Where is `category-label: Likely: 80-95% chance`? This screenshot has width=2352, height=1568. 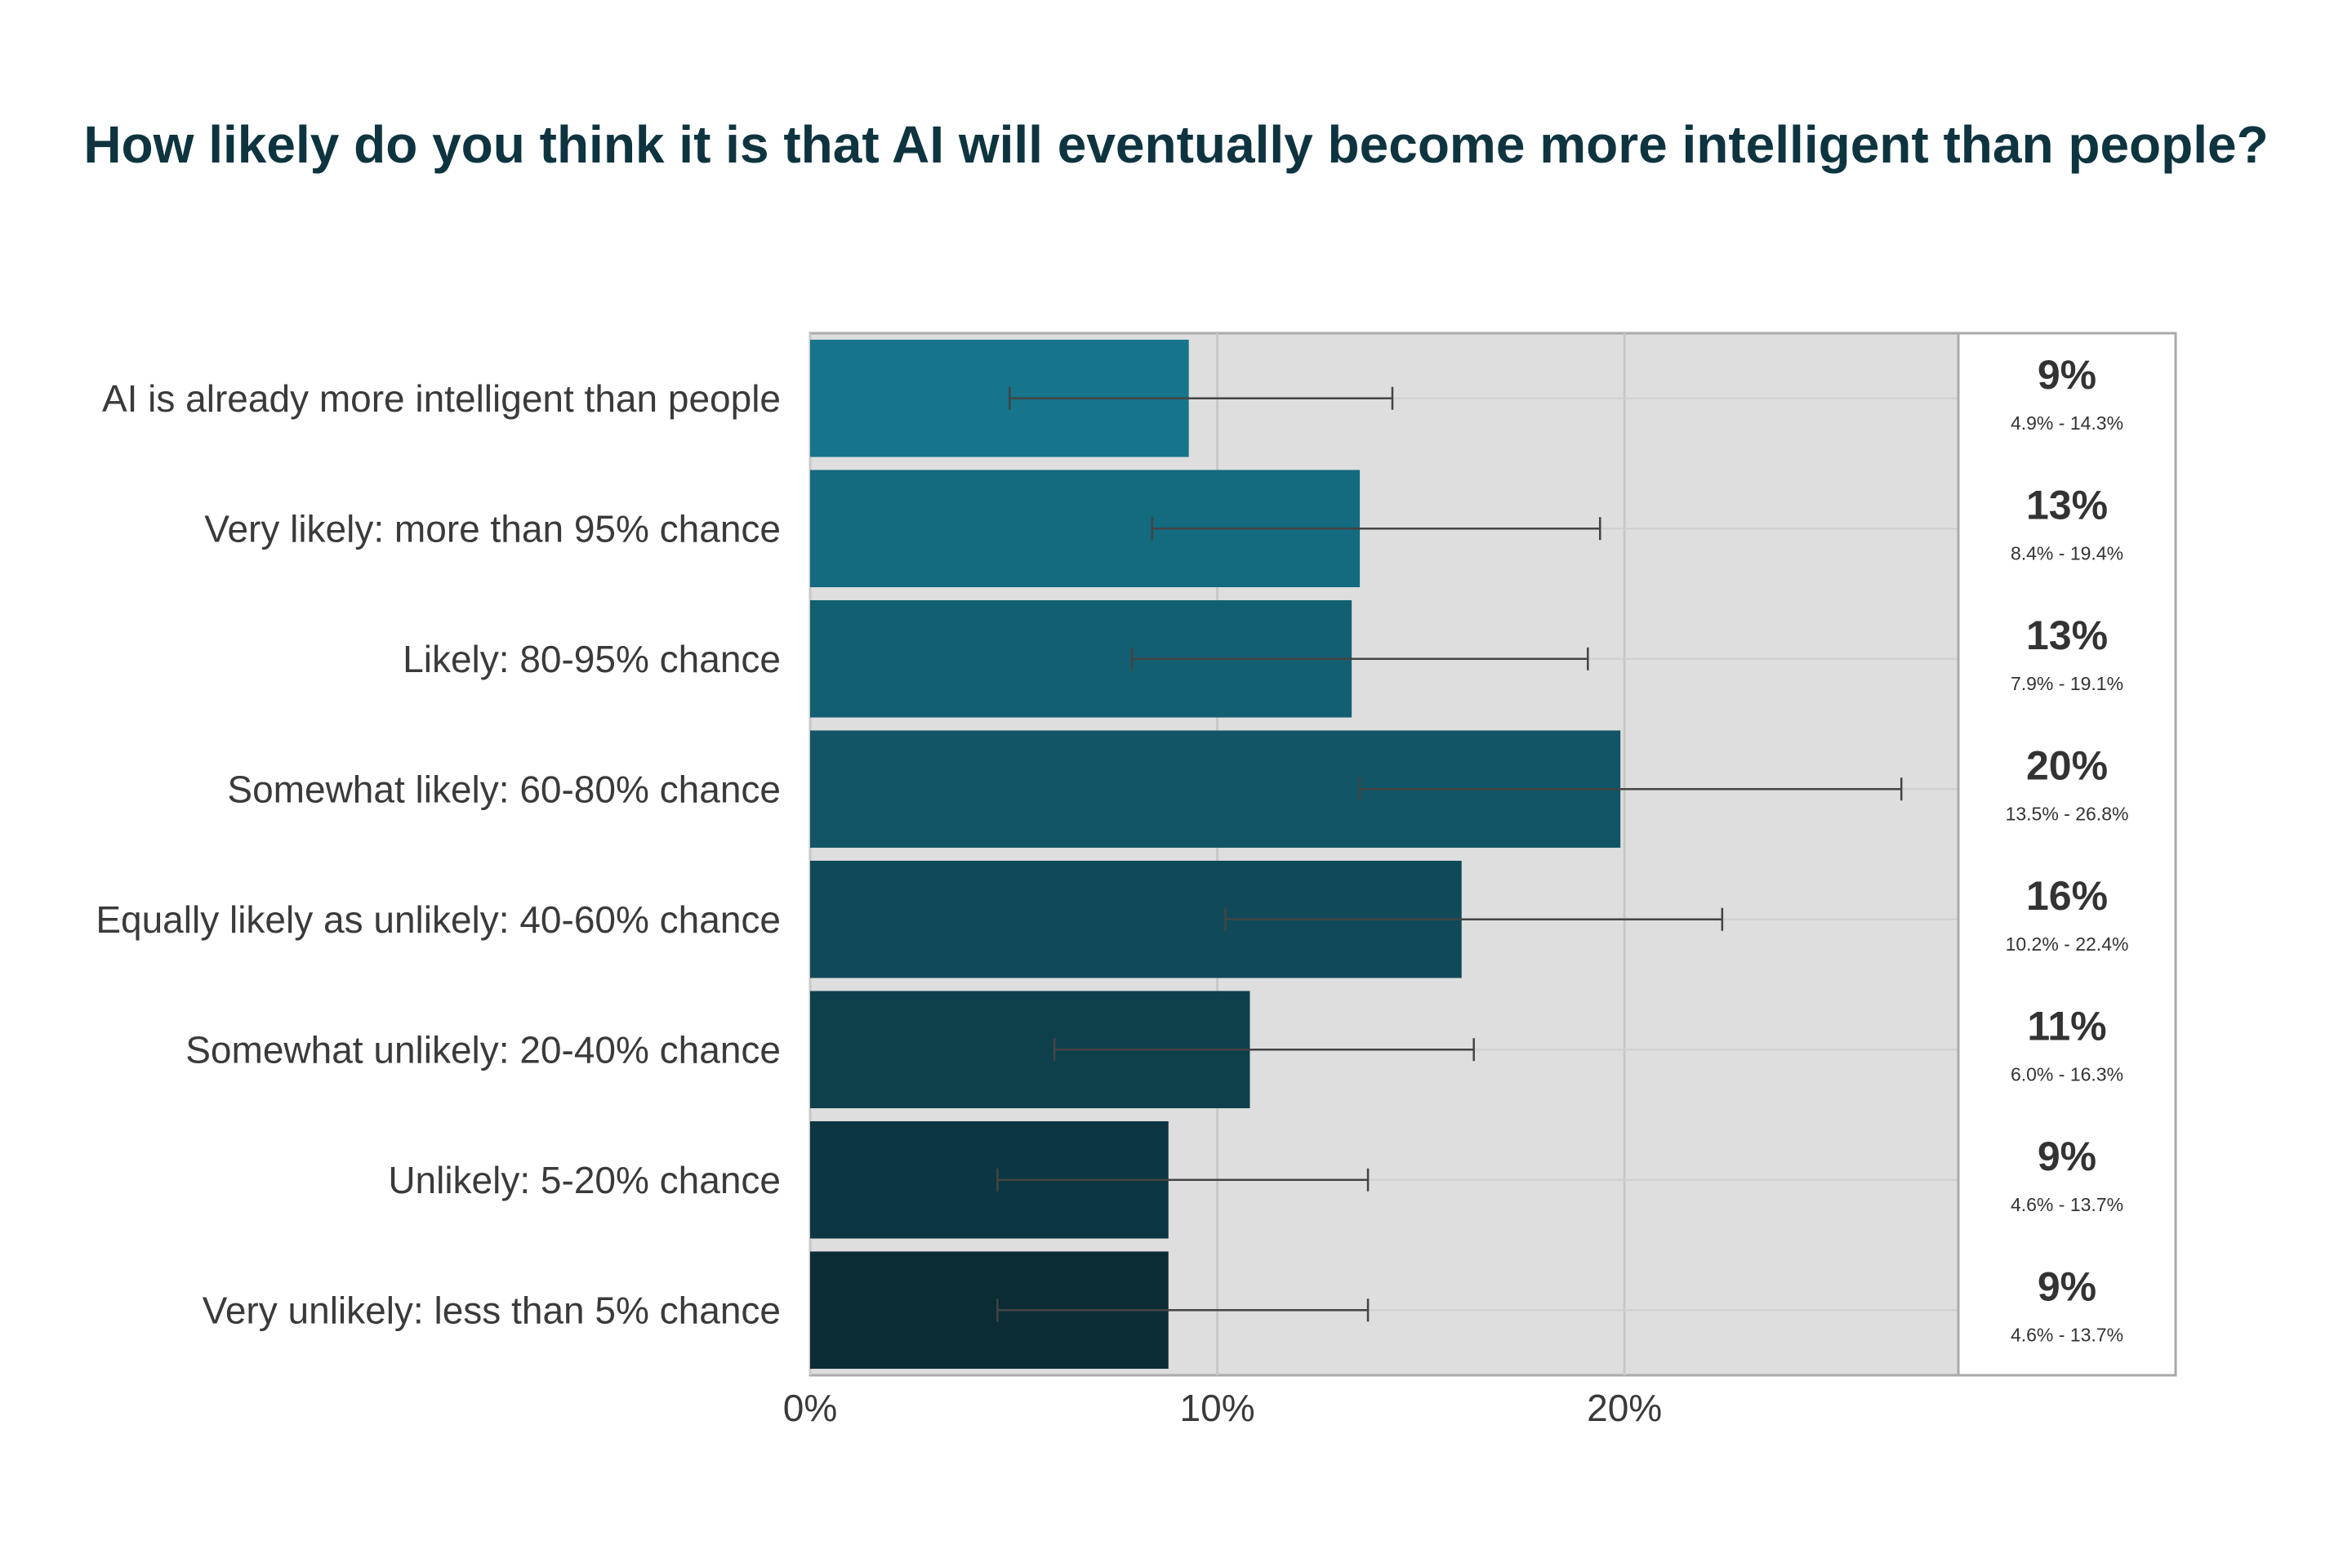
category-label: Likely: 80-95% chance is located at coordinates (592, 659).